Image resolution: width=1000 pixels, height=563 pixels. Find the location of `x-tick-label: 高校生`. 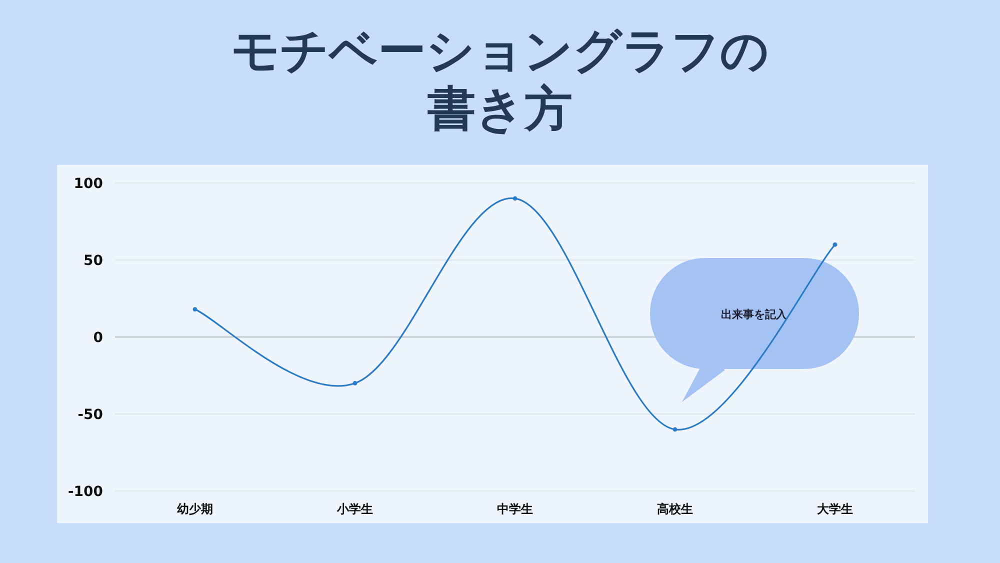

x-tick-label: 高校生 is located at coordinates (675, 509).